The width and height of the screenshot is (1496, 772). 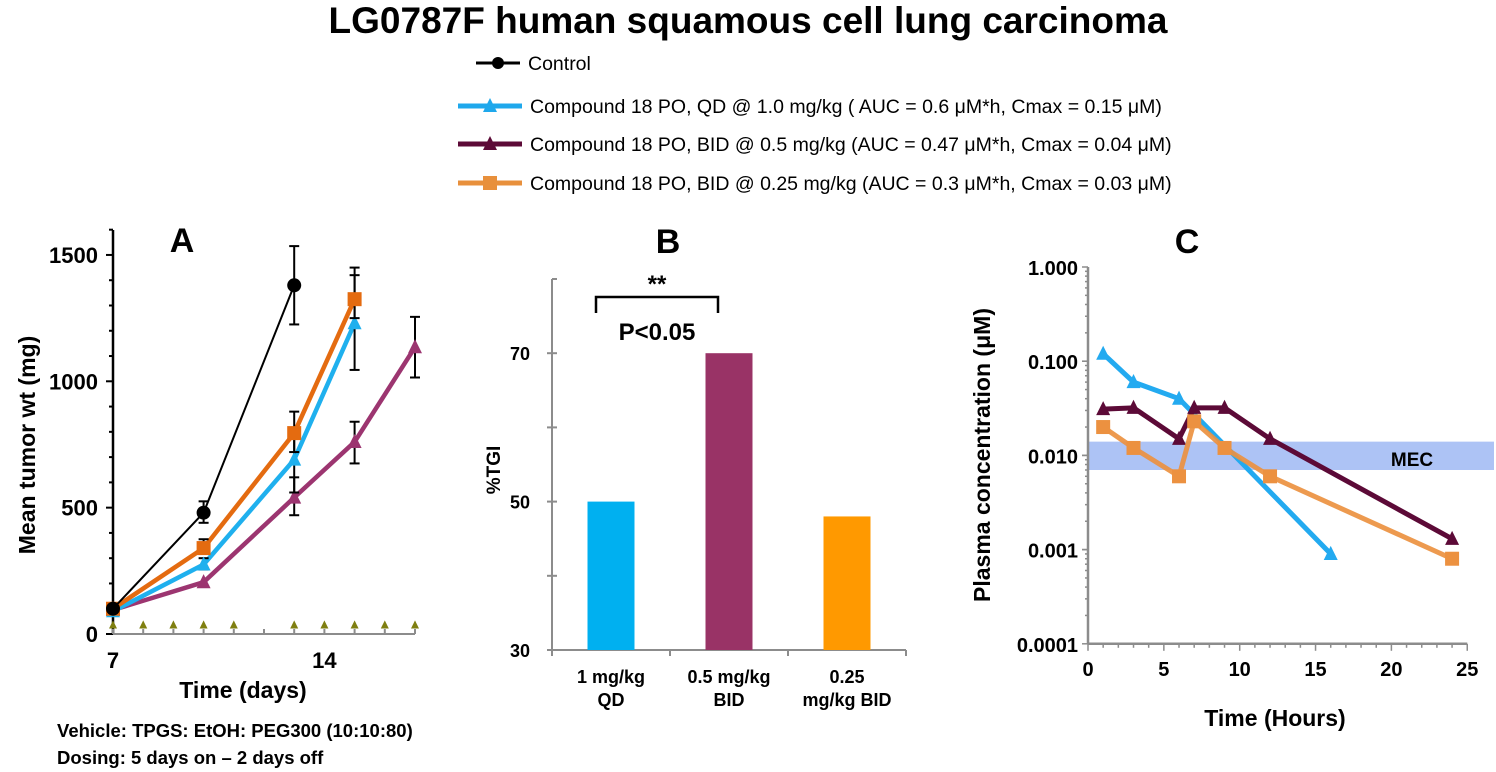 I want to click on y-tick-label: 1.000, so click(x=1053, y=269).